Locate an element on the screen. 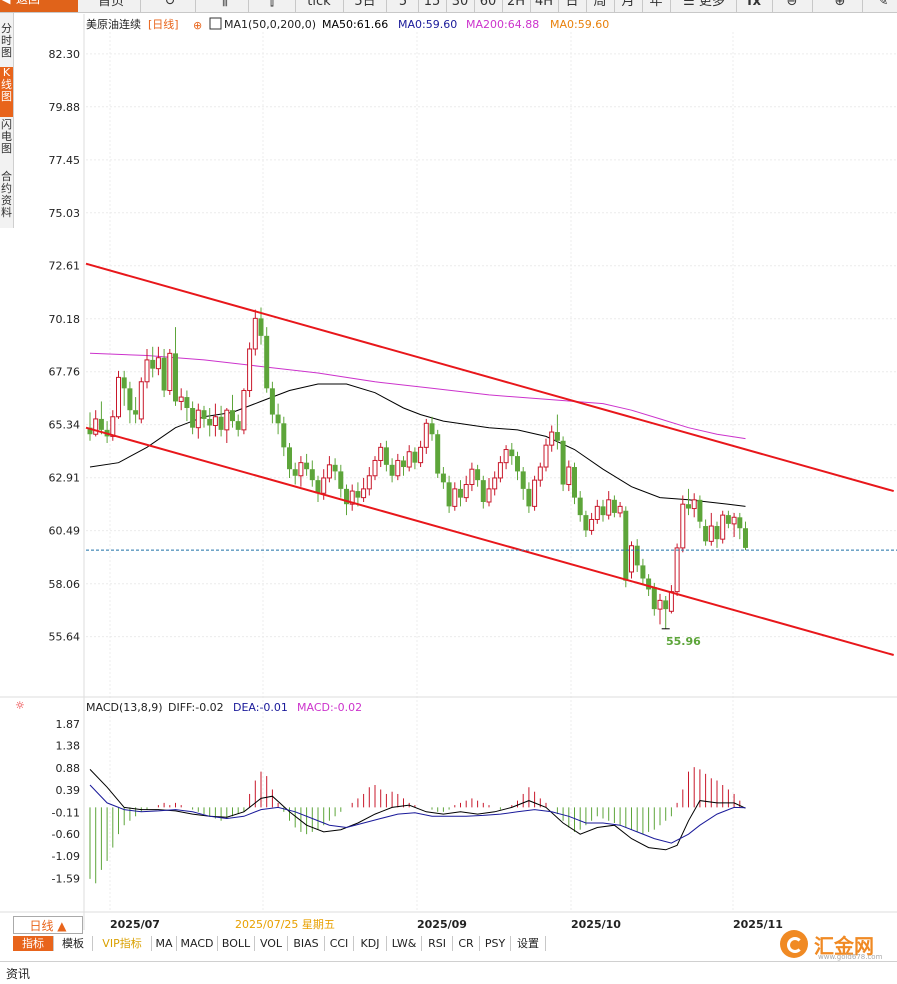 The width and height of the screenshot is (897, 984). macd-panel-icon: ☼ is located at coordinates (20, 705).